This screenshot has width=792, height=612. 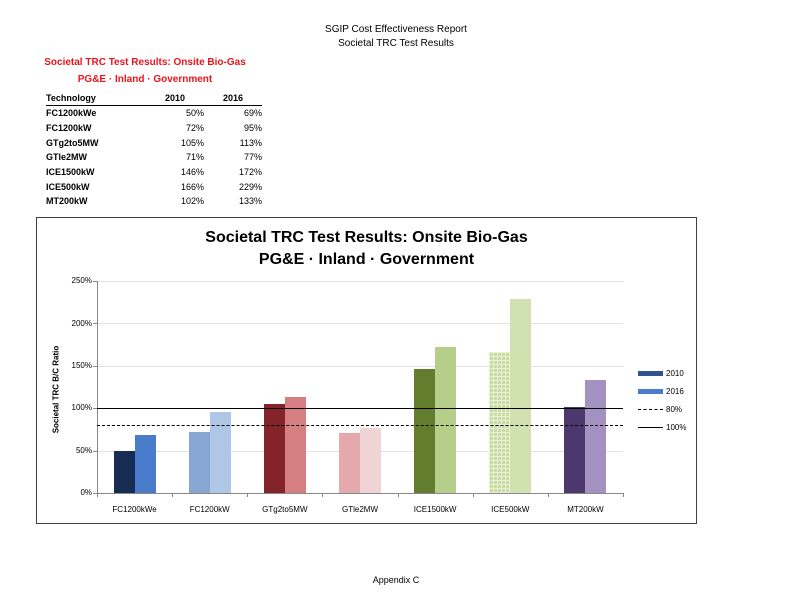 I want to click on y-axis, so click(x=97, y=387).